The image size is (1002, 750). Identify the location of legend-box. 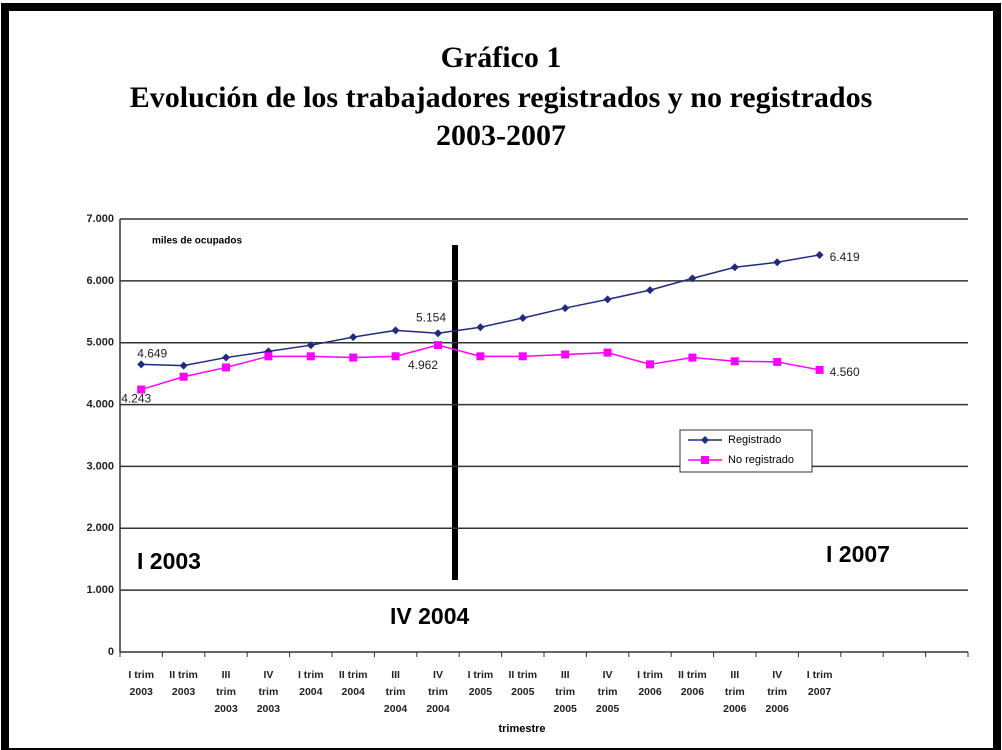
(746, 451).